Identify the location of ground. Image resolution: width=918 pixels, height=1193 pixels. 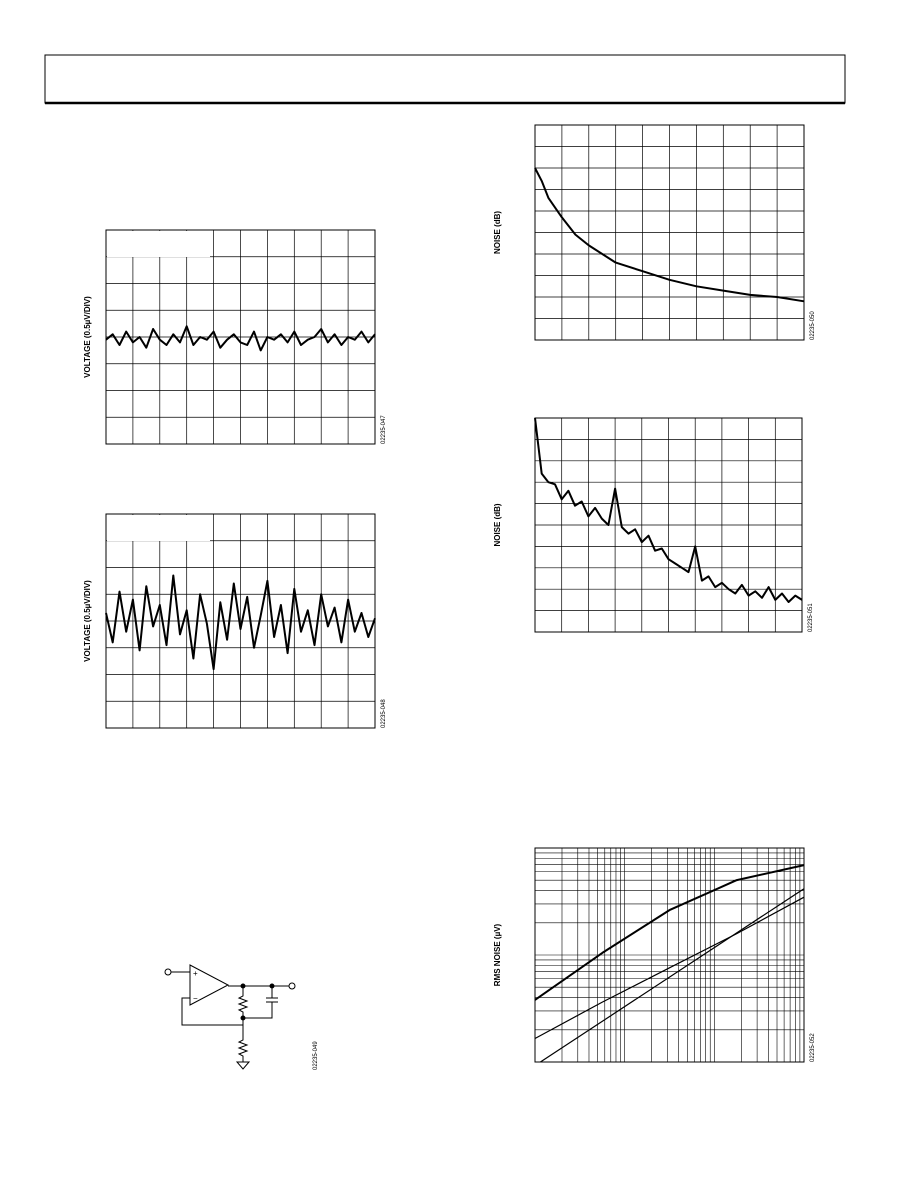
(243, 1065).